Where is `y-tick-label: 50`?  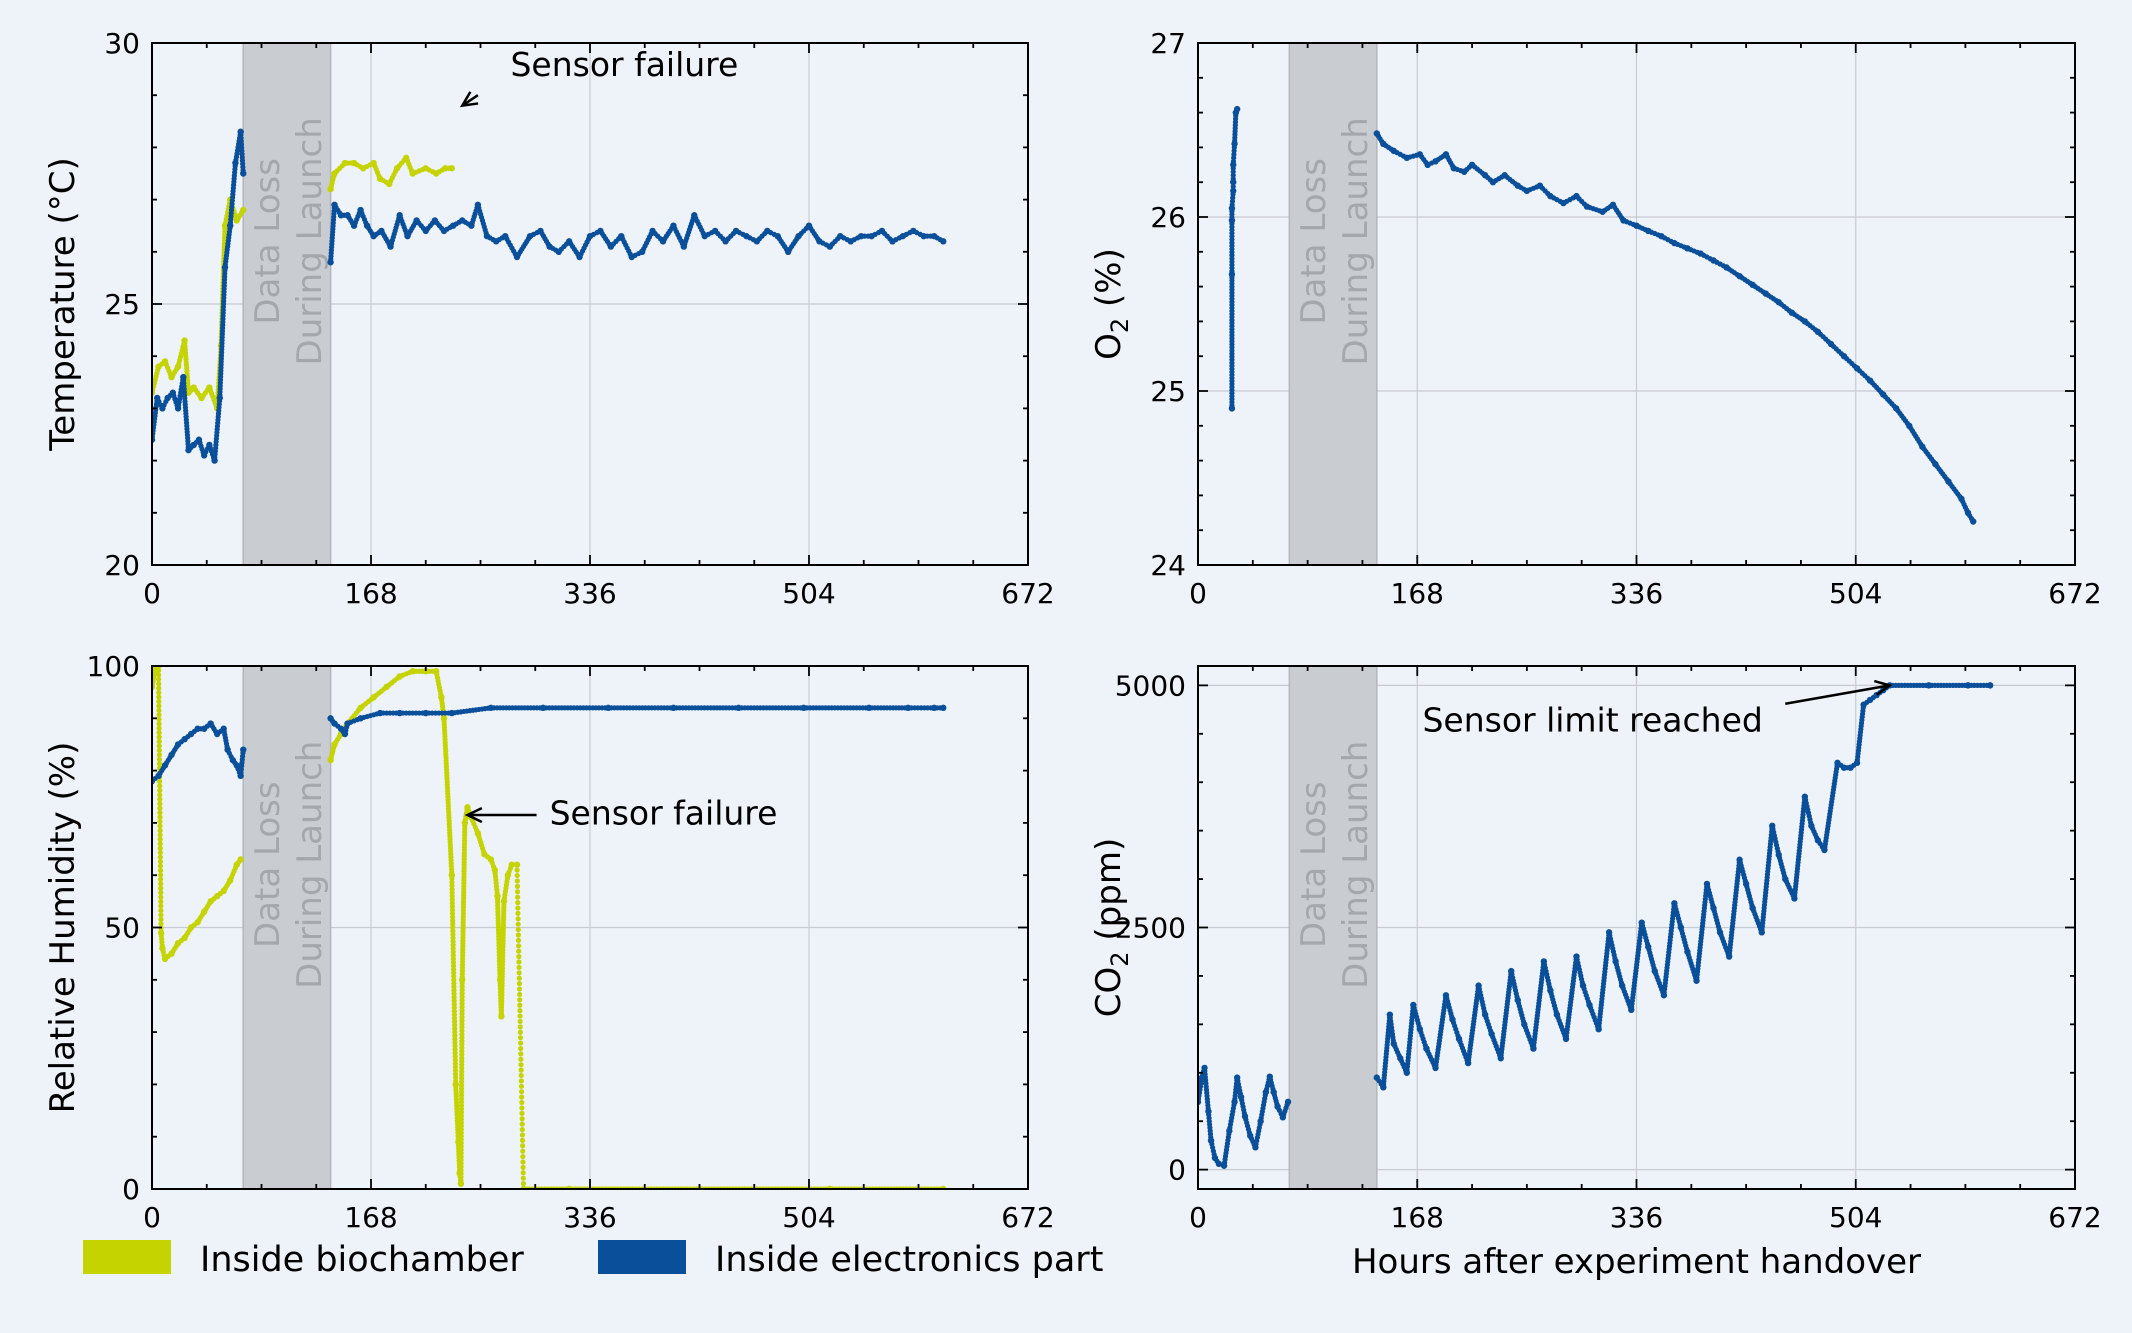
y-tick-label: 50 is located at coordinates (122, 928).